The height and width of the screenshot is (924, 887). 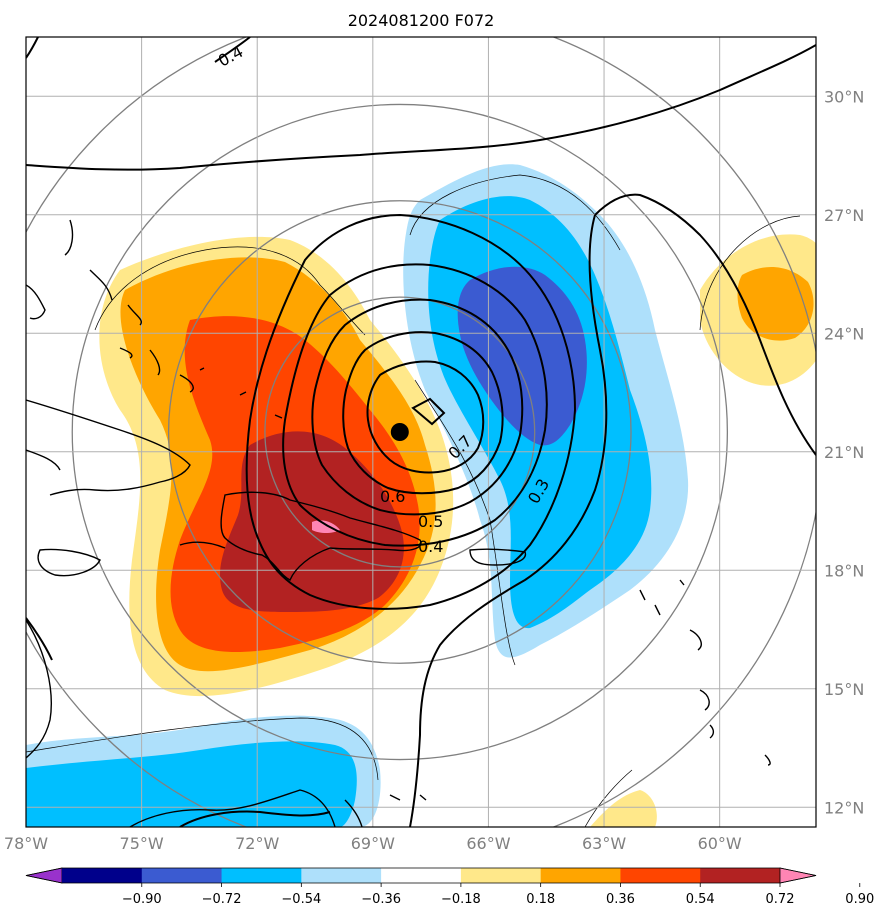 I want to click on lon-tick-label: 69°W, so click(x=373, y=843).